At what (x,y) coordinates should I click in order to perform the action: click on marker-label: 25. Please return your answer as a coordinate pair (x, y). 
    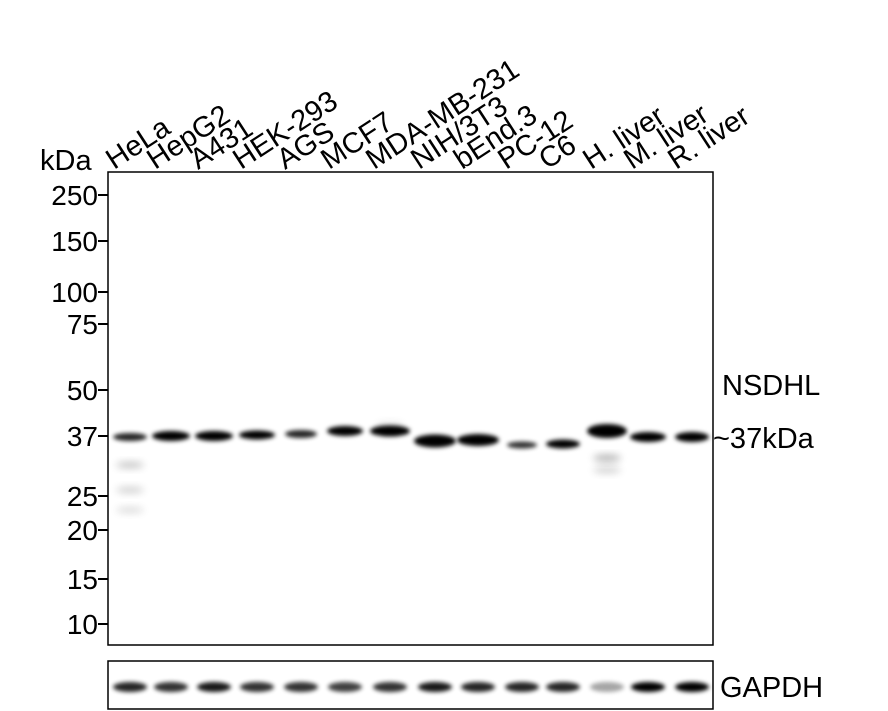
    Looking at the image, I should click on (82, 496).